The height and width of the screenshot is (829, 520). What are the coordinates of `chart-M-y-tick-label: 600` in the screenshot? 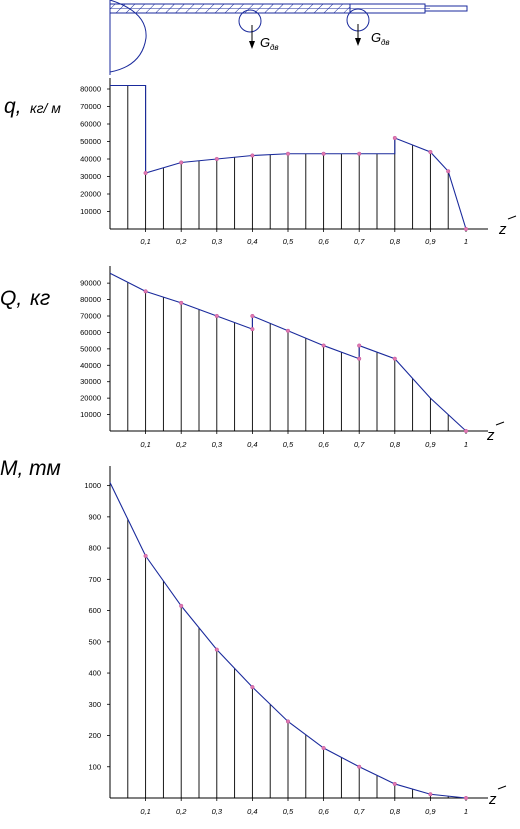 It's located at (94, 610).